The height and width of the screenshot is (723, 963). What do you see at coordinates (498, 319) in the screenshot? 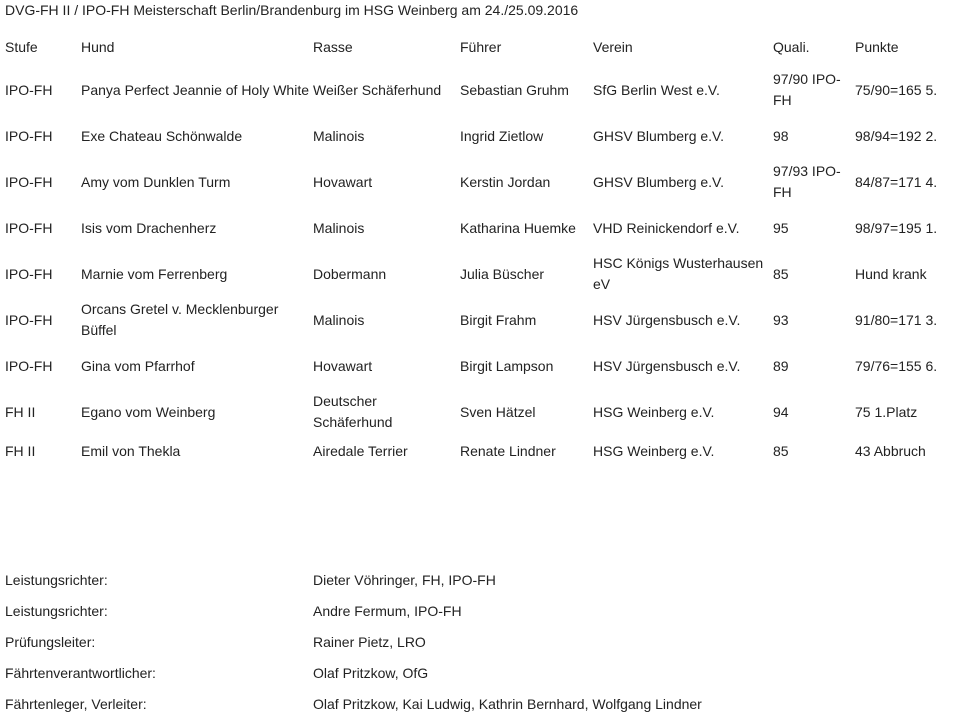
I see `cell-fuehrer: Birgit Frahm` at bounding box center [498, 319].